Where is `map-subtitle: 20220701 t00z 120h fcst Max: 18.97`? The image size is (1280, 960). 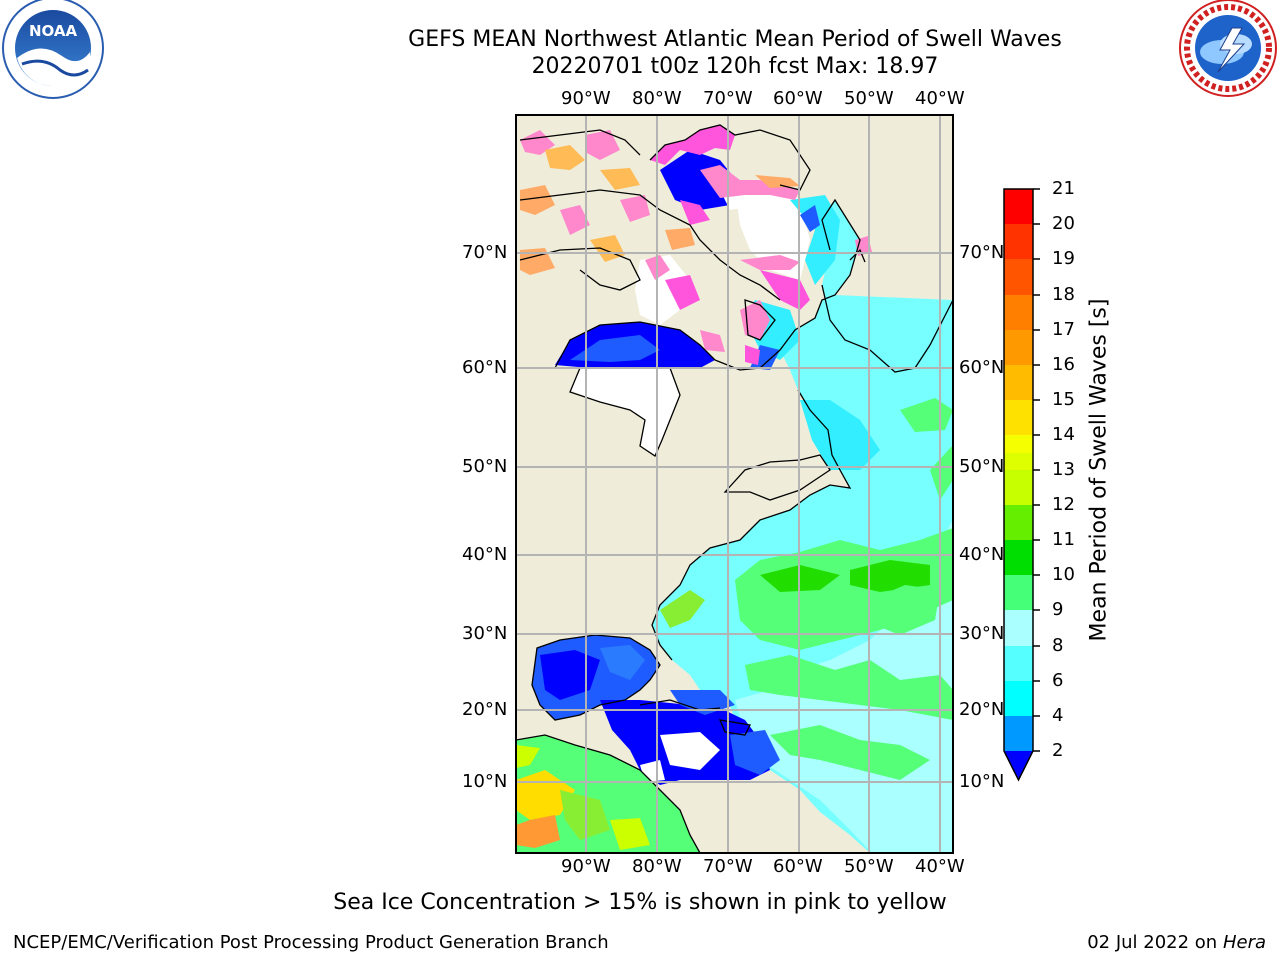 map-subtitle: 20220701 t00z 120h fcst Max: 18.97 is located at coordinates (735, 66).